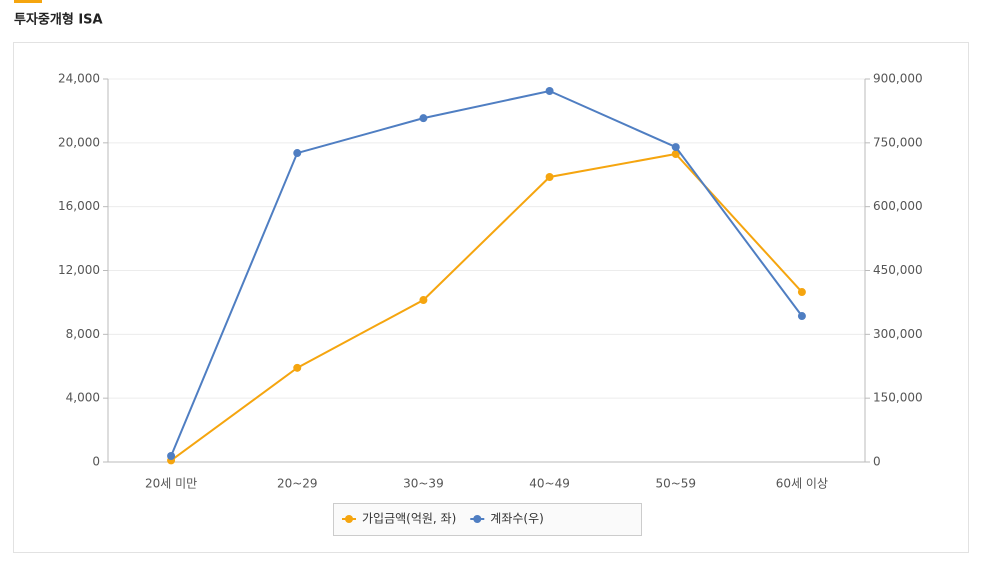 This screenshot has width=982, height=568. What do you see at coordinates (898, 334) in the screenshot?
I see `y2-tick-label: 300,000` at bounding box center [898, 334].